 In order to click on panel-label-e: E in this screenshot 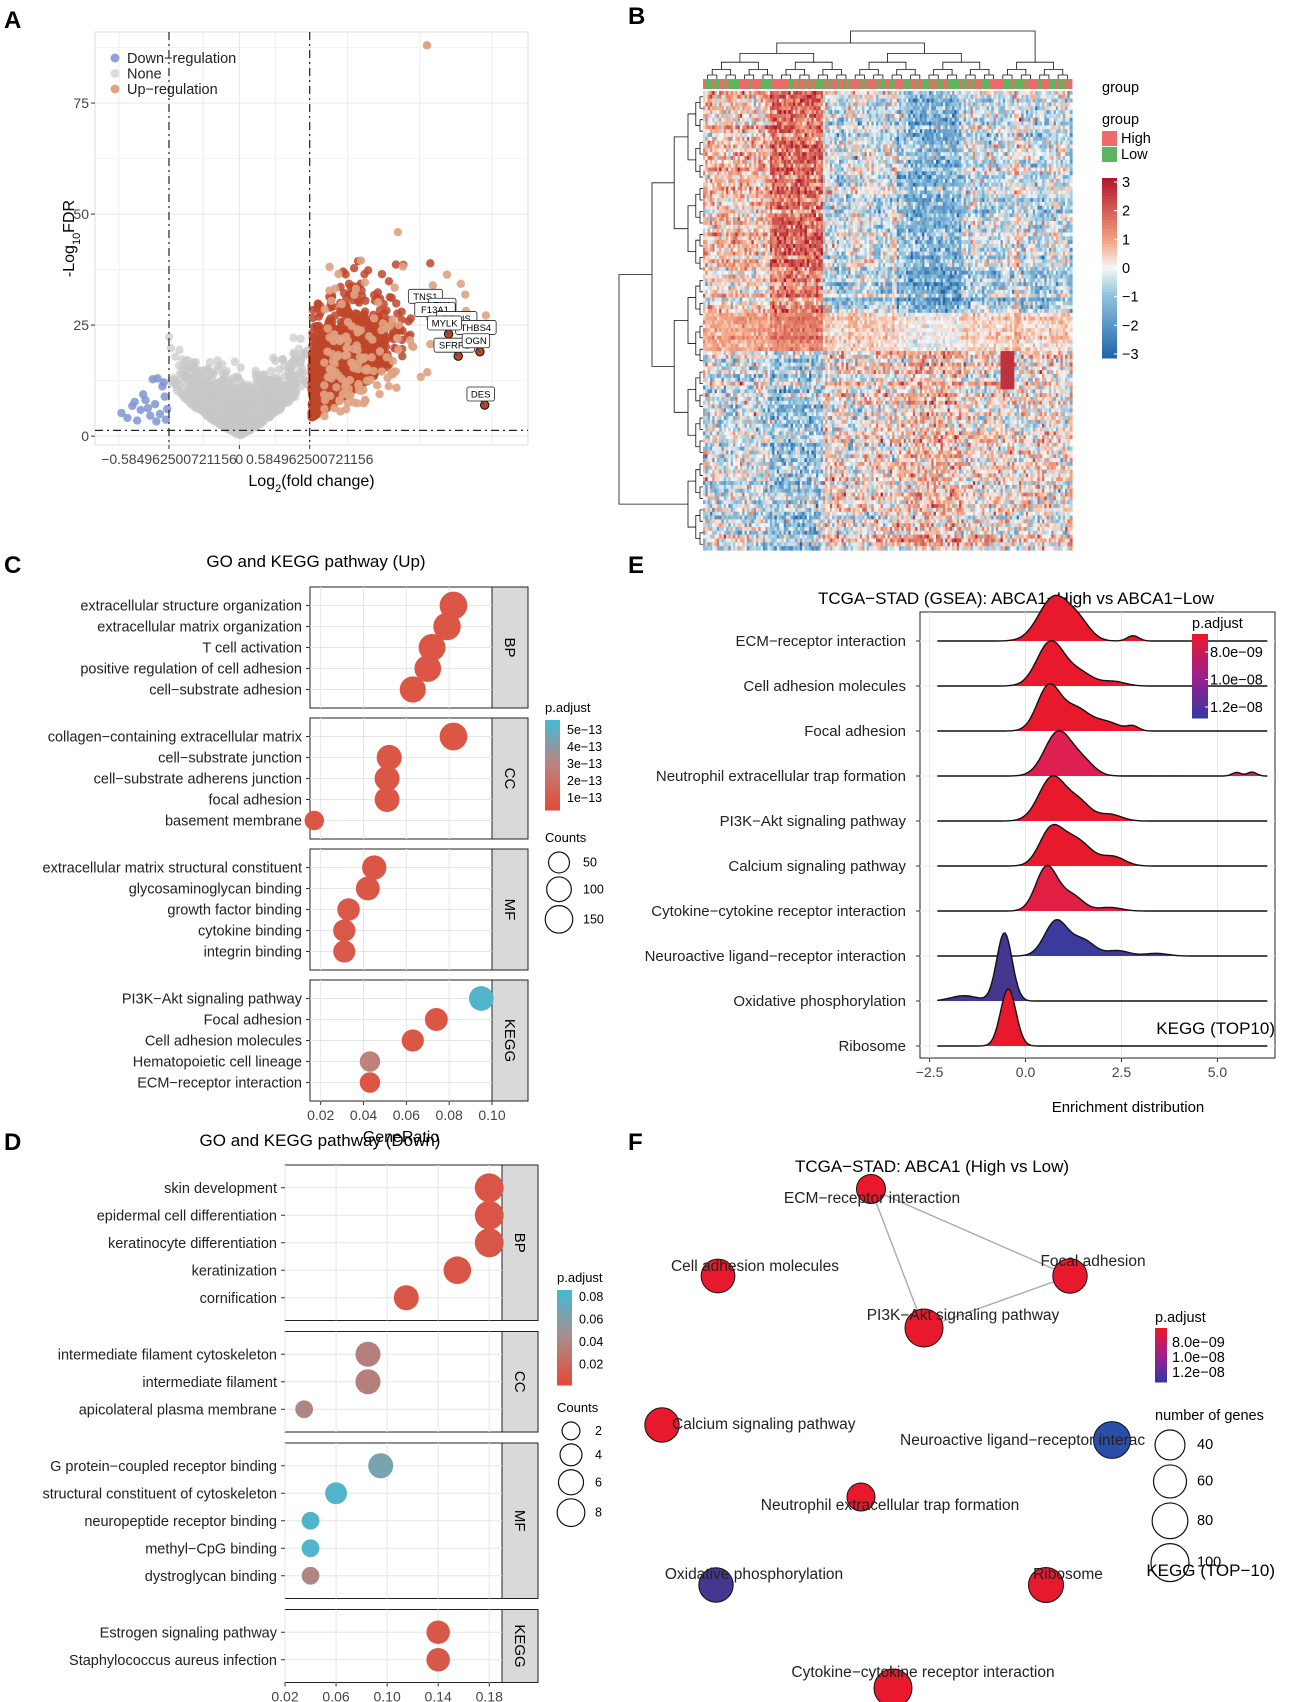, I will do `click(636, 565)`.